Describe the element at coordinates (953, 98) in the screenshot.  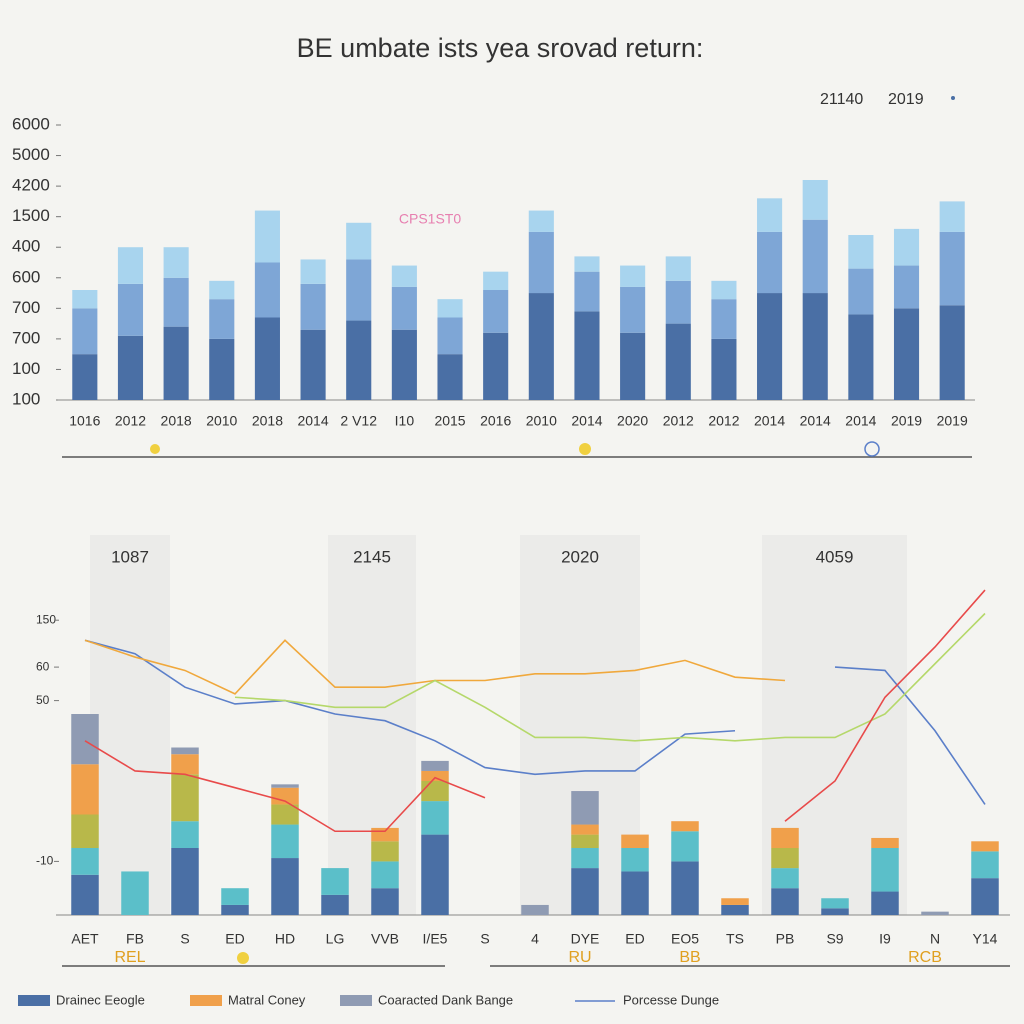
I see `legend-dot` at that location.